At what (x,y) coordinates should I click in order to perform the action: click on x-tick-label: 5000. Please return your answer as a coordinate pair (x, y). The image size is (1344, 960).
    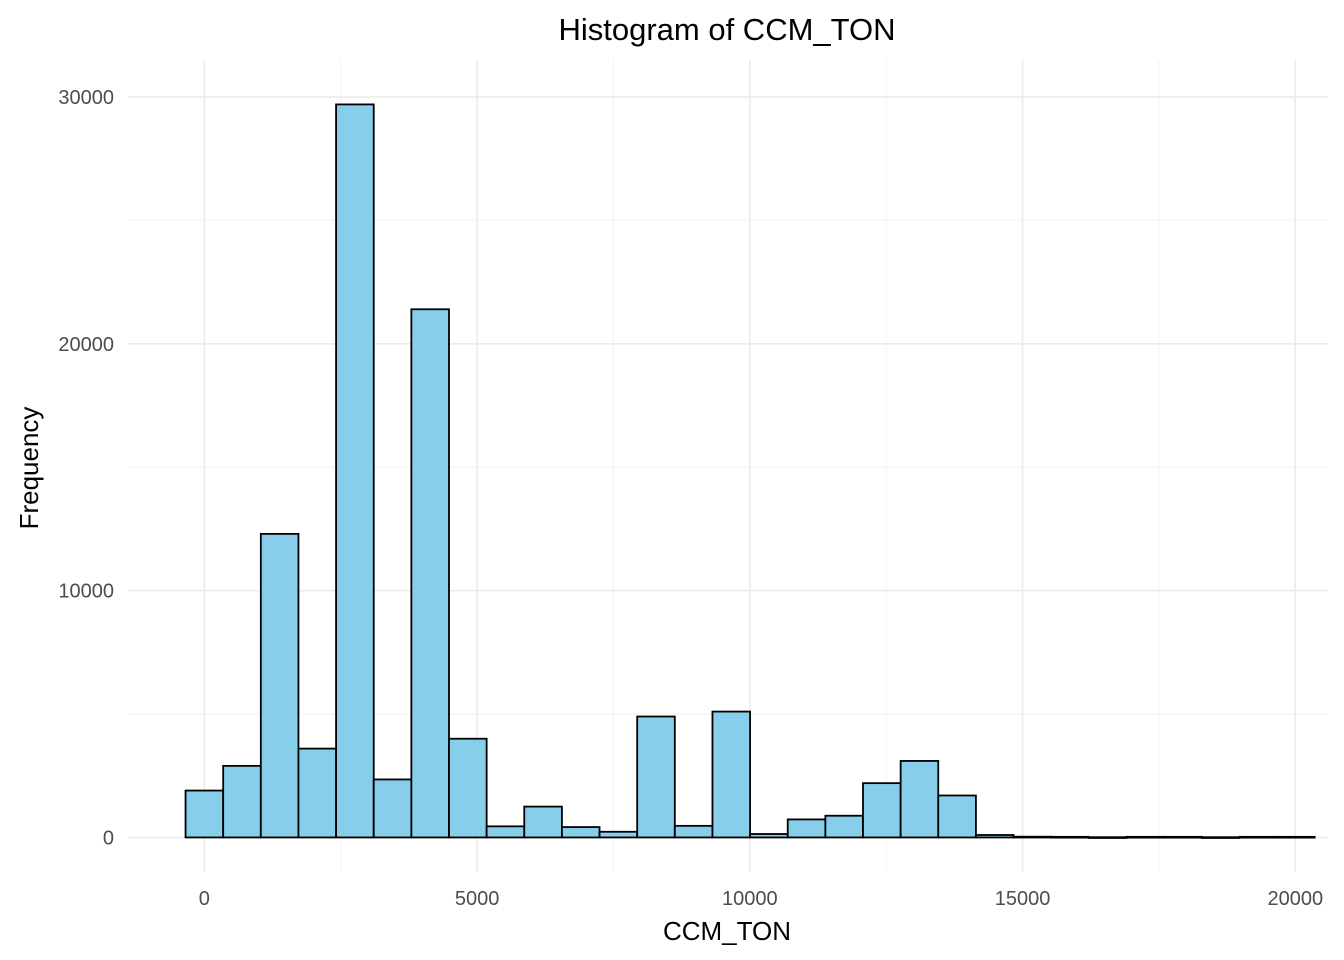
    Looking at the image, I should click on (477, 899).